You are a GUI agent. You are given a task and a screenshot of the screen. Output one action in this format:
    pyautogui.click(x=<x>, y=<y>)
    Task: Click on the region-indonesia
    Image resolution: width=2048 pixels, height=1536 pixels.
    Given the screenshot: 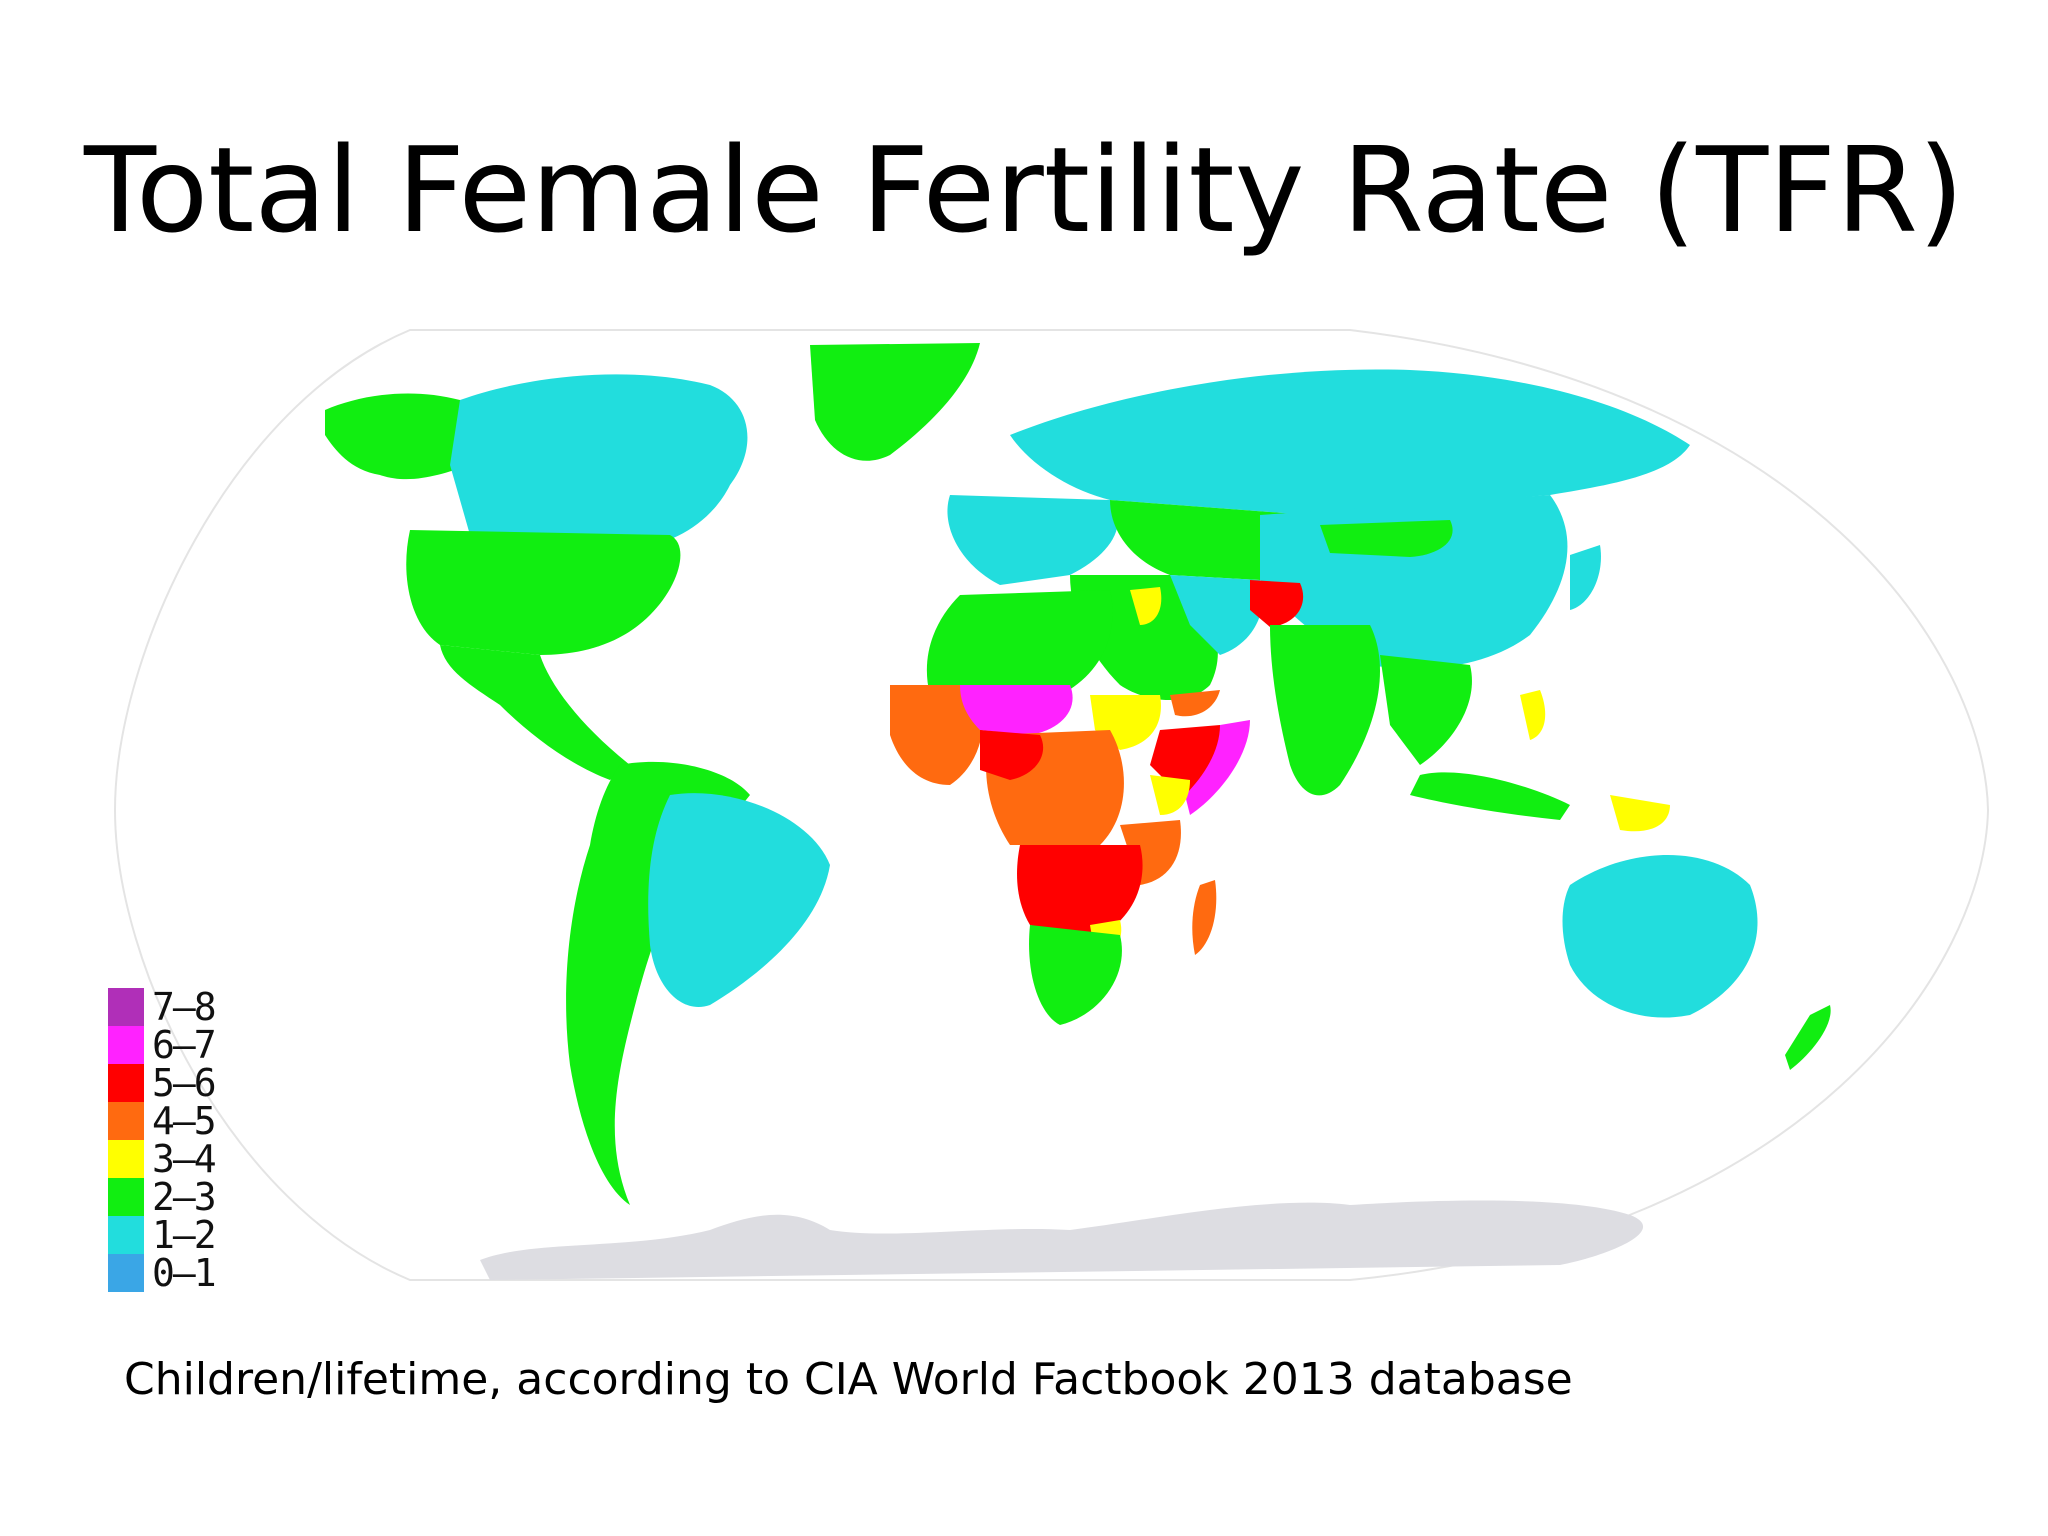 What is the action you would take?
    pyautogui.click(x=1490, y=796)
    